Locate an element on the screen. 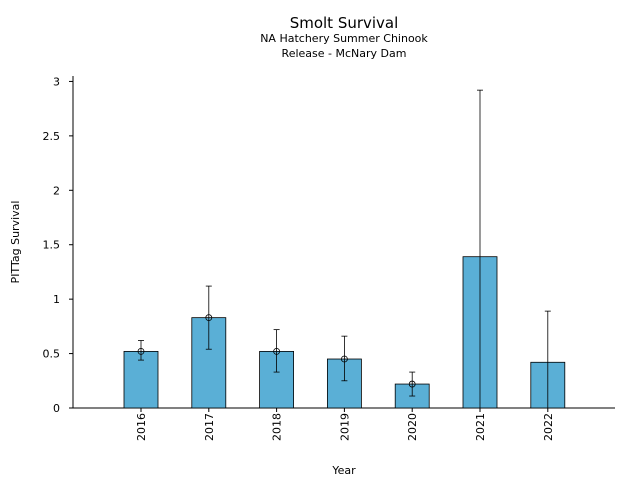 This screenshot has height=480, width=640. chart-subtitle-line-2: Release - McNary Dam is located at coordinates (344, 53).